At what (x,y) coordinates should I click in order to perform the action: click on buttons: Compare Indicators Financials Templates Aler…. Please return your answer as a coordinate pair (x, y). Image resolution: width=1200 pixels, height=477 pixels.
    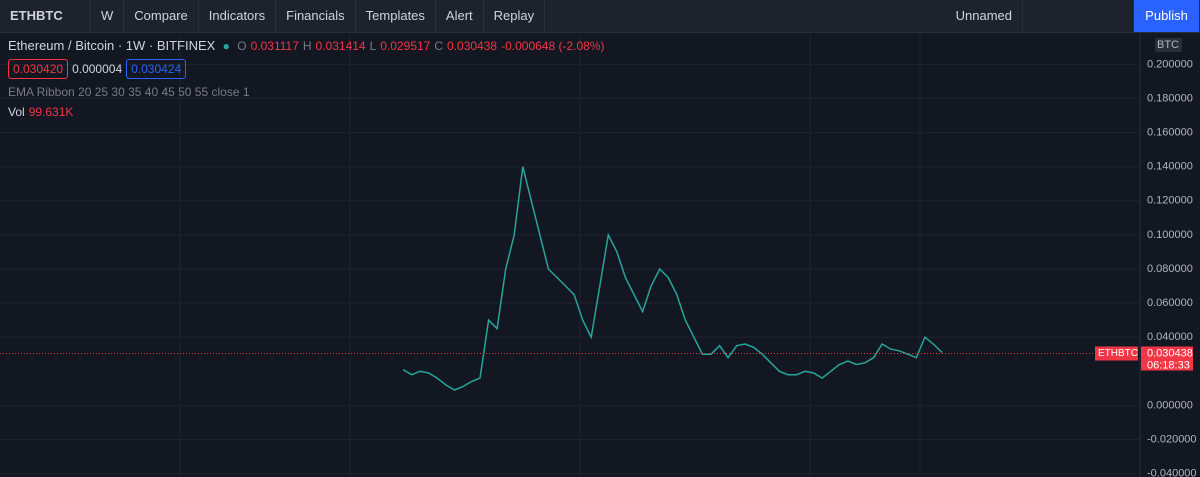
    Looking at the image, I should click on (335, 16).